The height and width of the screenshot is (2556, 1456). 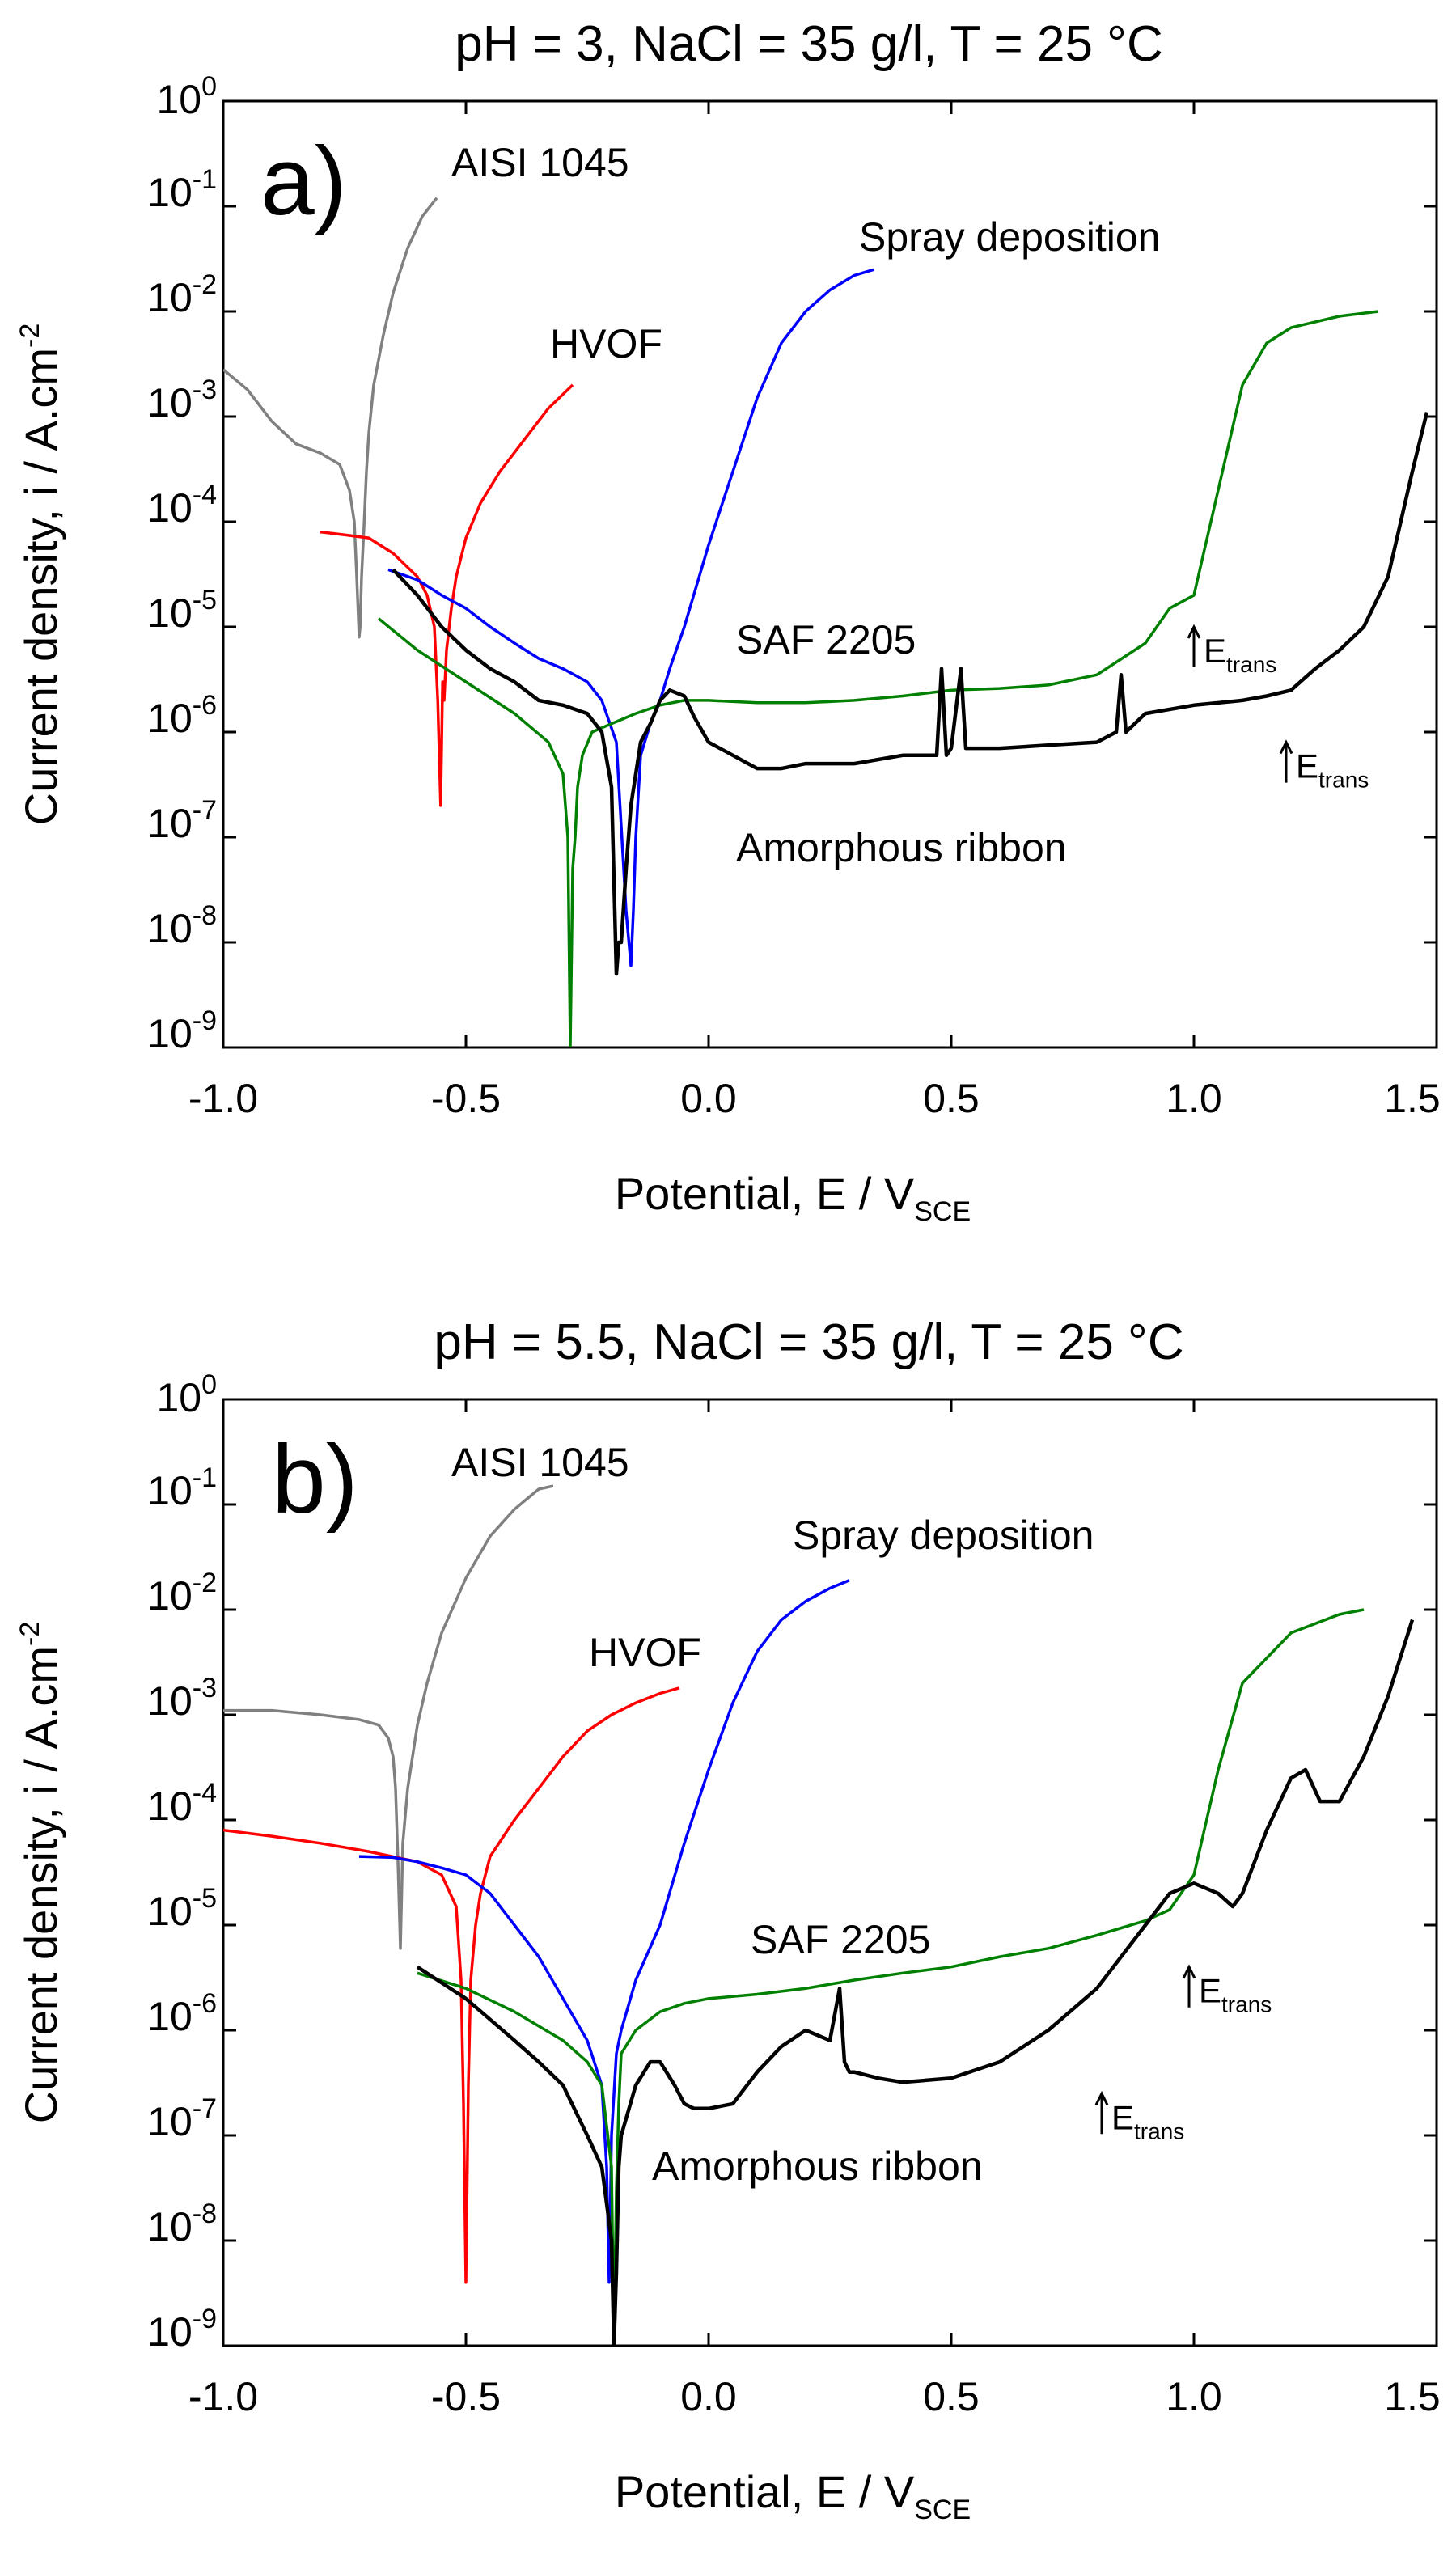 I want to click on panel-a-title: pH = 3, NaCl = 35 g/l, T = 25 °C, so click(x=808, y=44).